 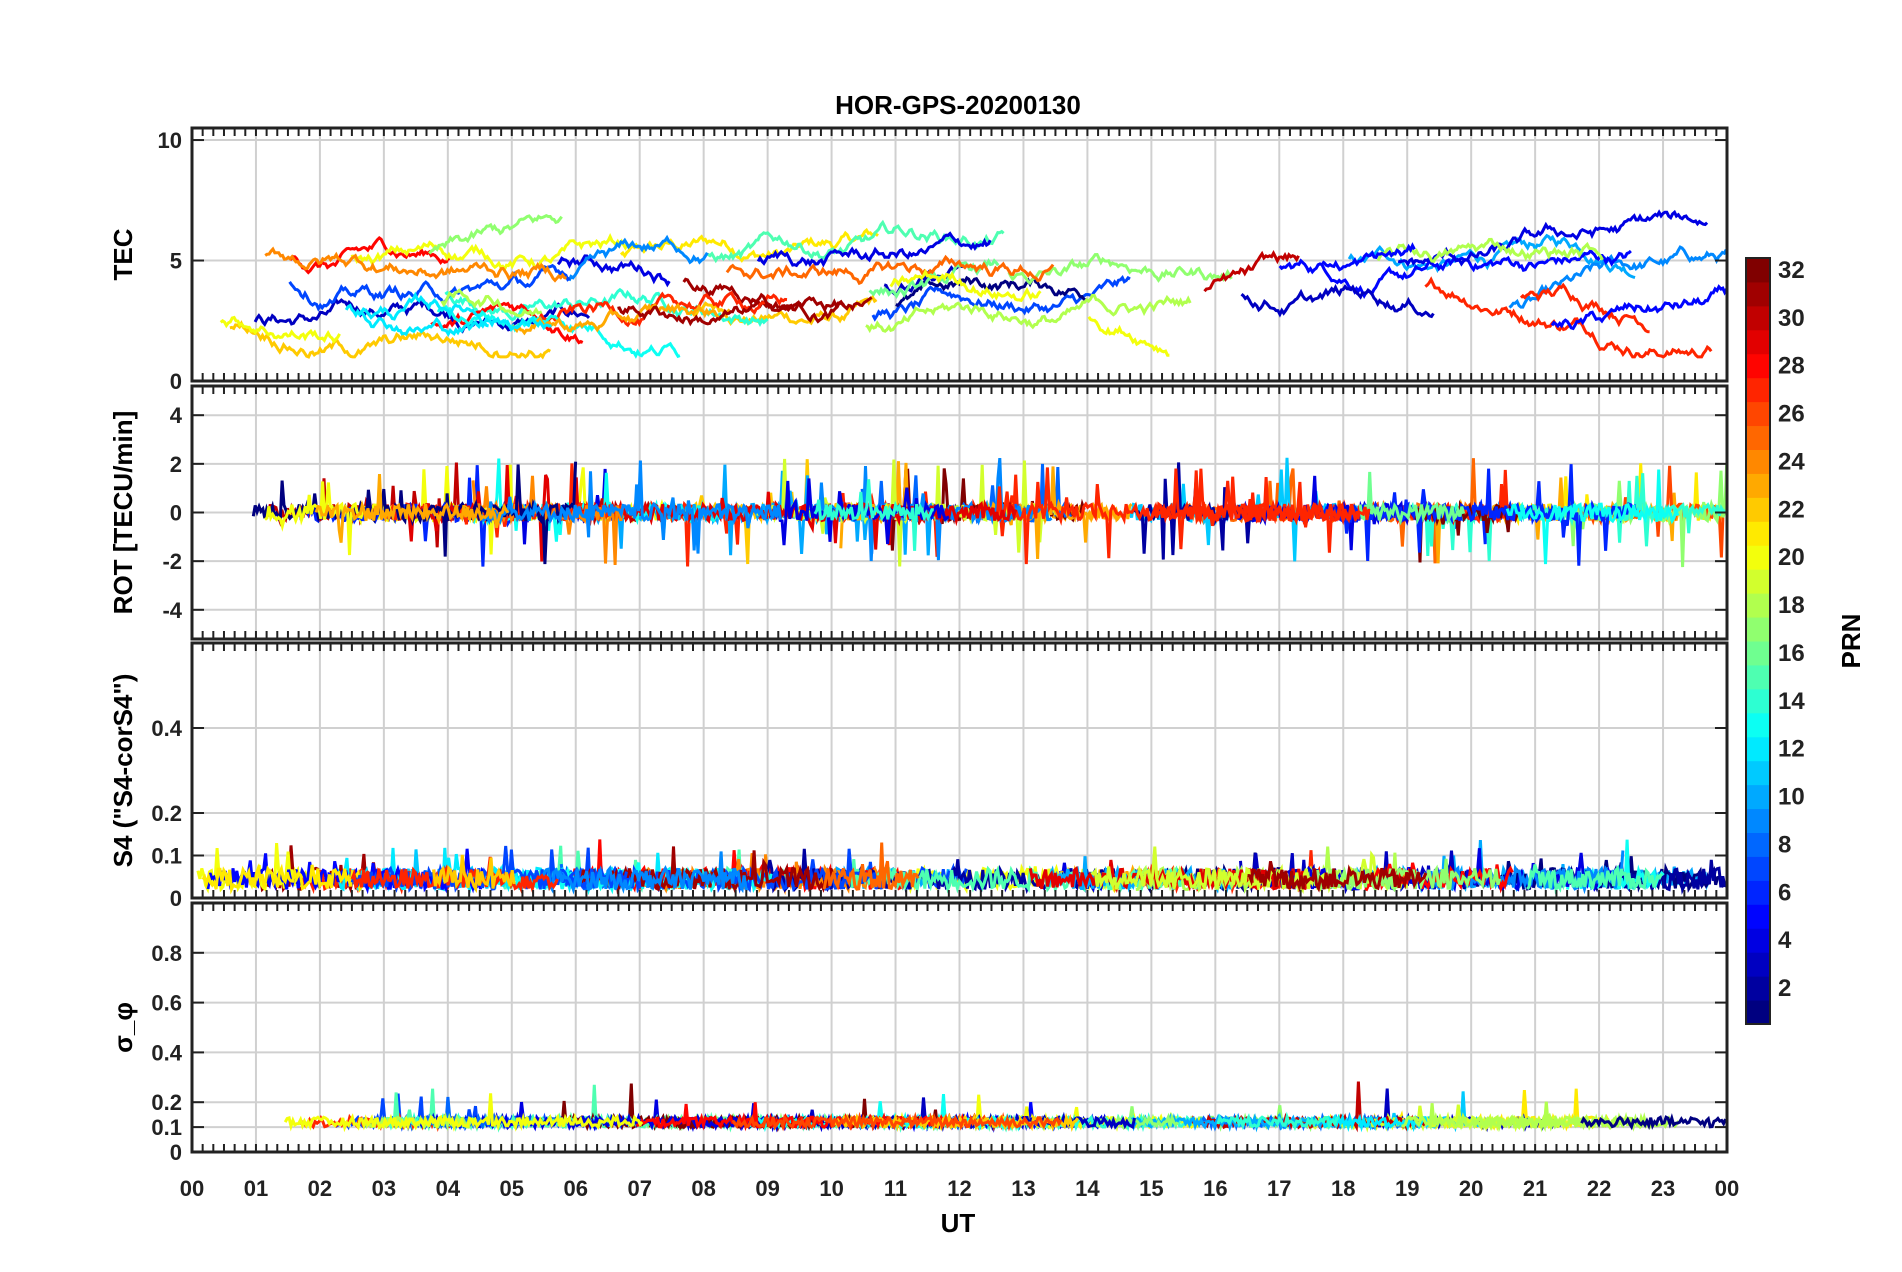 What do you see at coordinates (320, 1188) in the screenshot?
I see `x-tick-label: 02` at bounding box center [320, 1188].